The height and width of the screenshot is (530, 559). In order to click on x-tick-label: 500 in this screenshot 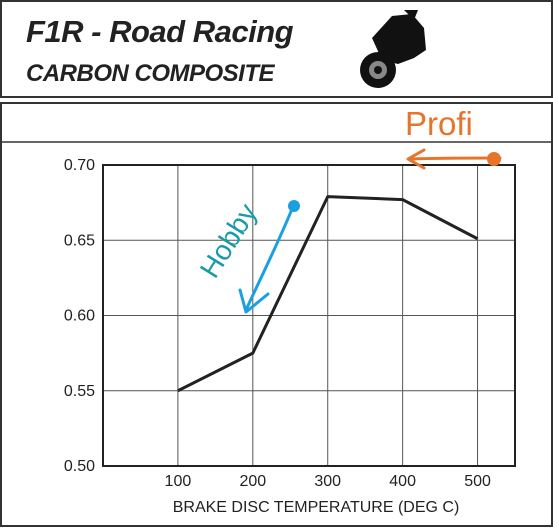, I will do `click(477, 481)`.